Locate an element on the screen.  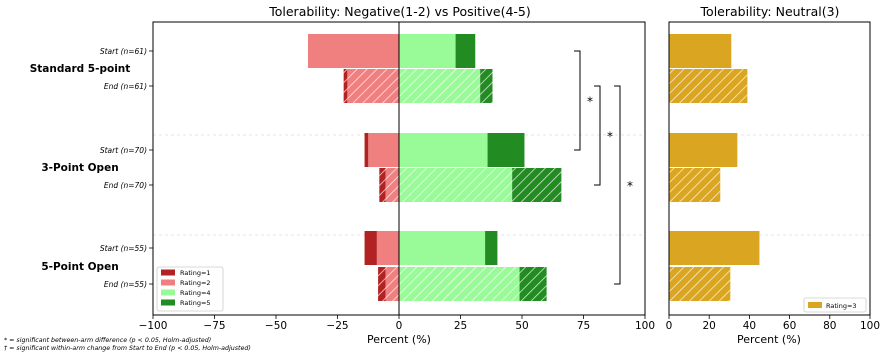
right-x-ticks: 0 20 40 60 80 100 is located at coordinates (773, 323).